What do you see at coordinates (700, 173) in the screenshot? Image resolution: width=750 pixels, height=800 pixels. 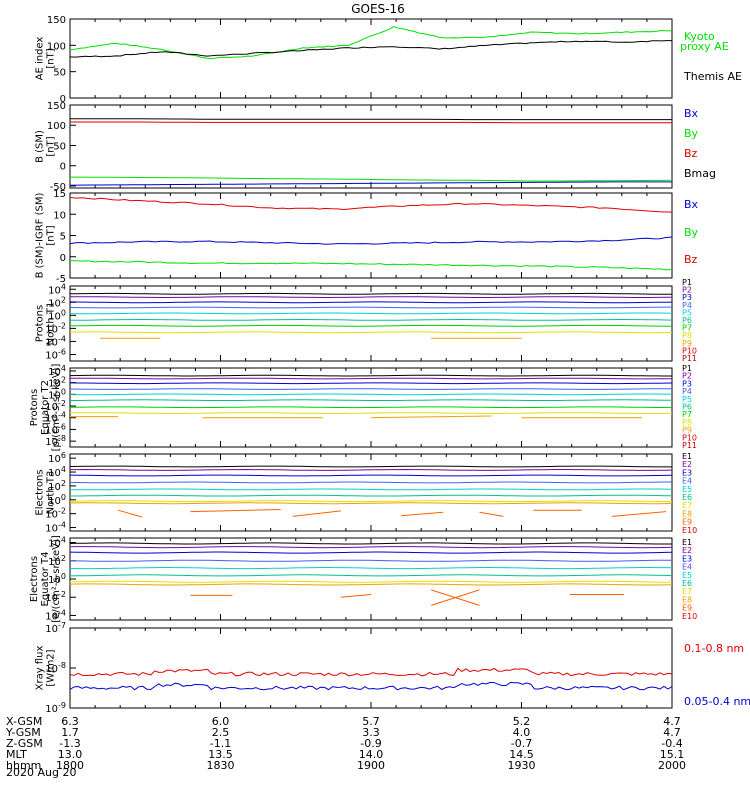 I see `legend-bmag: Bmag` at bounding box center [700, 173].